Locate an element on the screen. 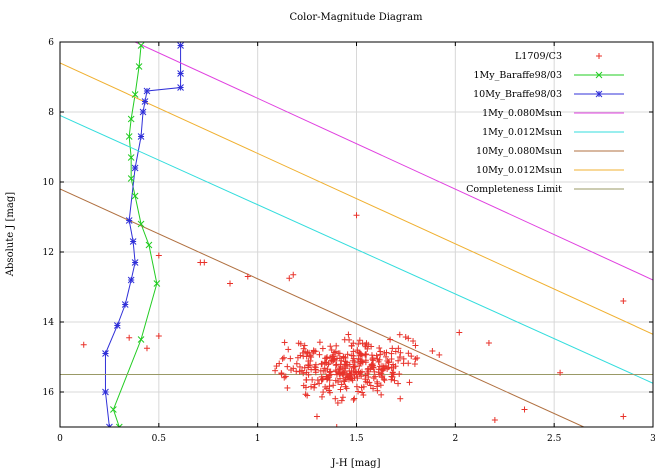 This screenshot has height=475, width=655. x-tick-label: 2 is located at coordinates (455, 439).